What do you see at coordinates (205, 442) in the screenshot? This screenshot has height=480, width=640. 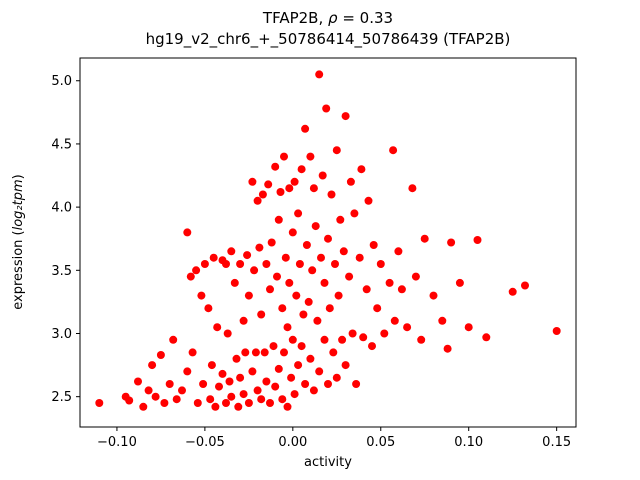 I see `x-tick-label: −0.05` at bounding box center [205, 442].